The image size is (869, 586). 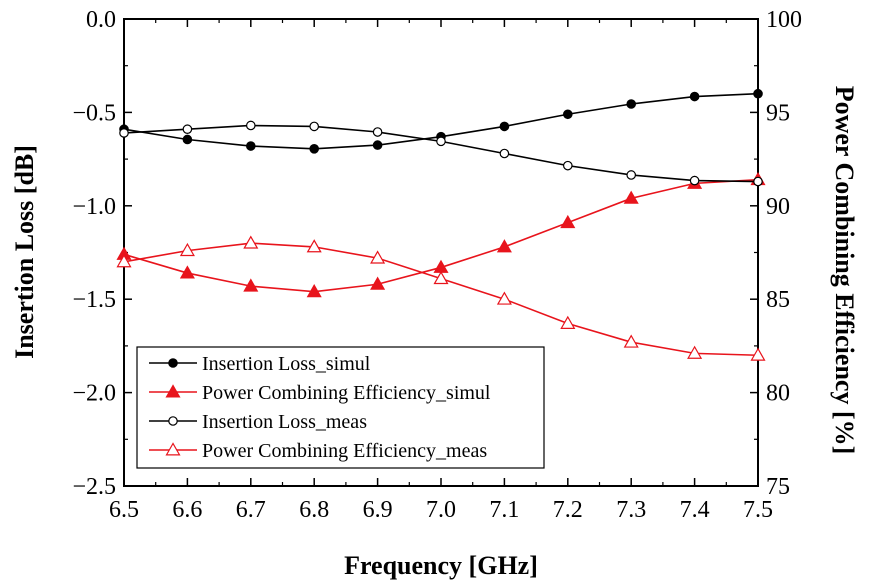 I want to click on x-tick-label: 6.7, so click(x=251, y=510).